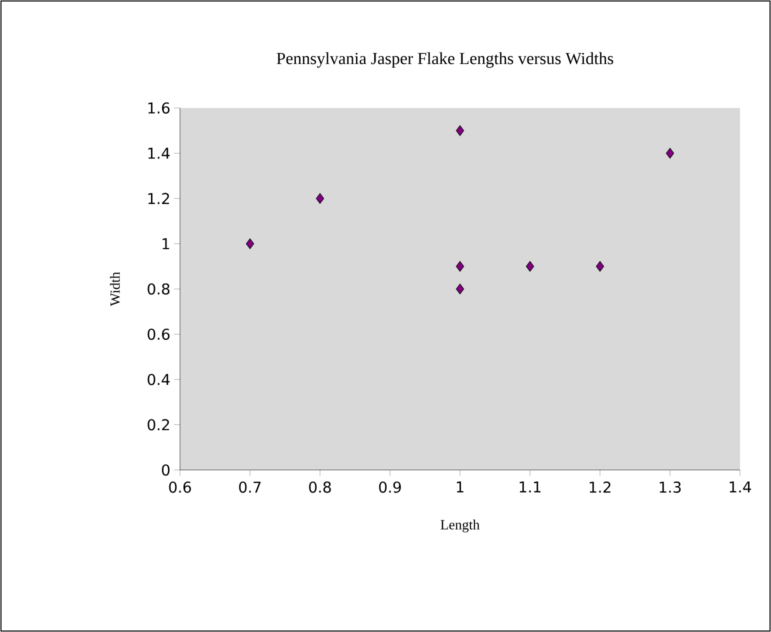 The width and height of the screenshot is (771, 632). What do you see at coordinates (159, 380) in the screenshot?
I see `y-tick-label: 0.4` at bounding box center [159, 380].